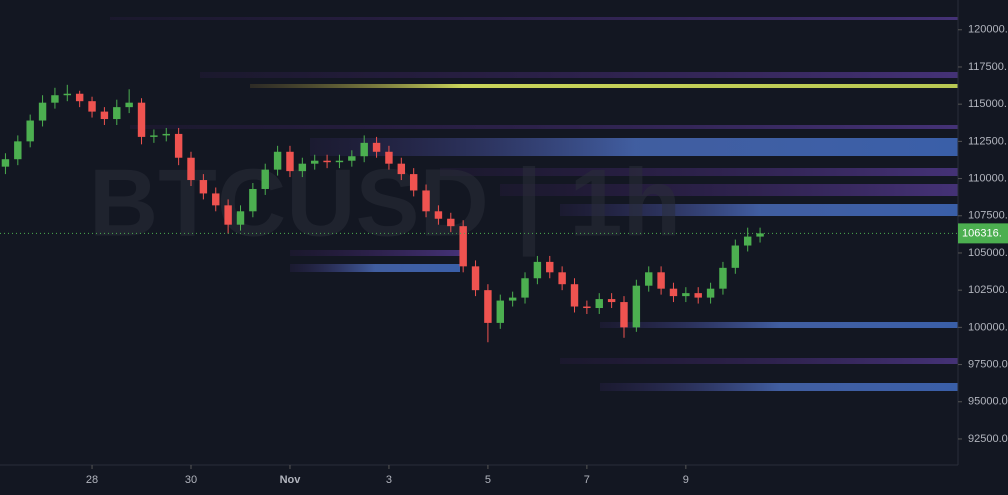  What do you see at coordinates (987, 178) in the screenshot?
I see `y-tick-label: 110000.` at bounding box center [987, 178].